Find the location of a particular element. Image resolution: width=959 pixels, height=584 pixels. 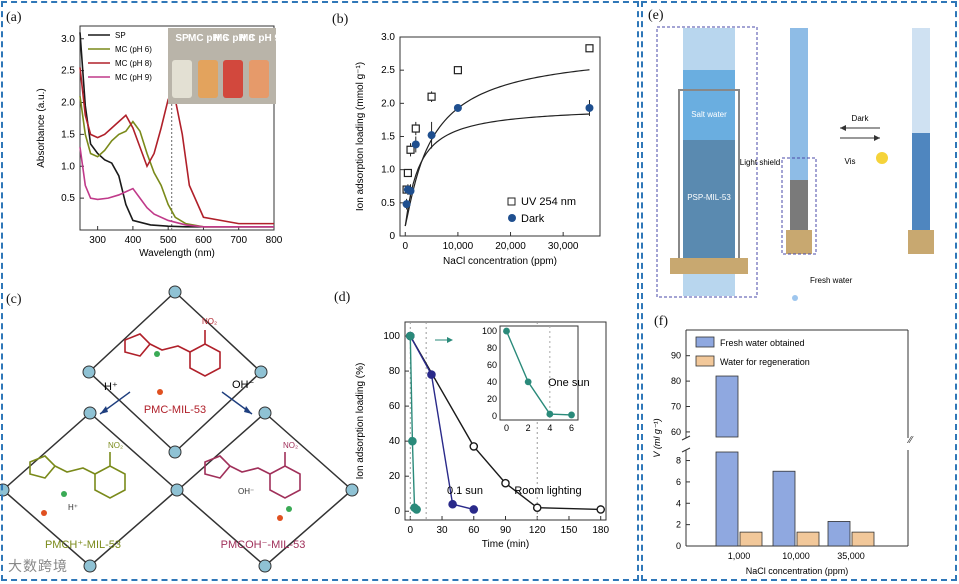

arrow-label-hplus: H⁺ is located at coordinates (111, 387).